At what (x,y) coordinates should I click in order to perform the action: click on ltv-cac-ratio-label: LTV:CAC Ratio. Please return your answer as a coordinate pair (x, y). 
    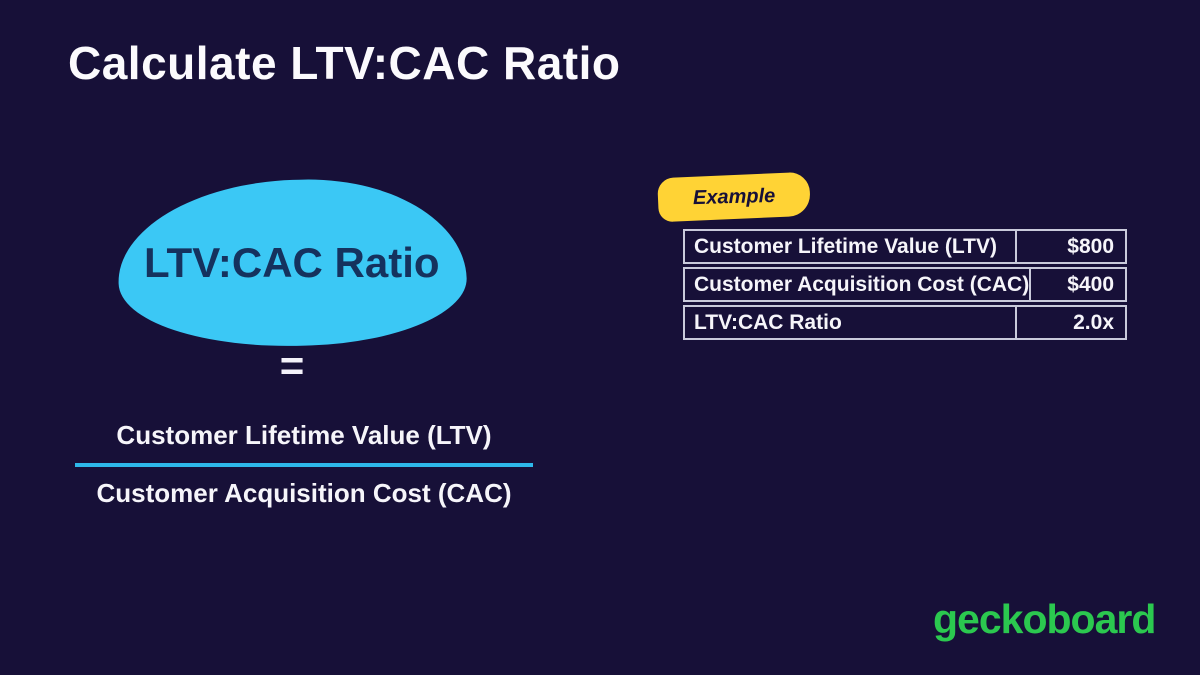
    Looking at the image, I should click on (292, 263).